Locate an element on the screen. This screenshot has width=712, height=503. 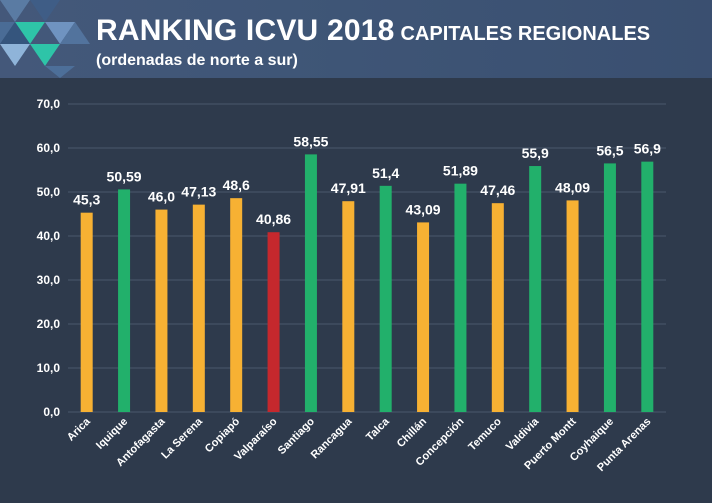
data-label: 50,59 is located at coordinates (124, 176).